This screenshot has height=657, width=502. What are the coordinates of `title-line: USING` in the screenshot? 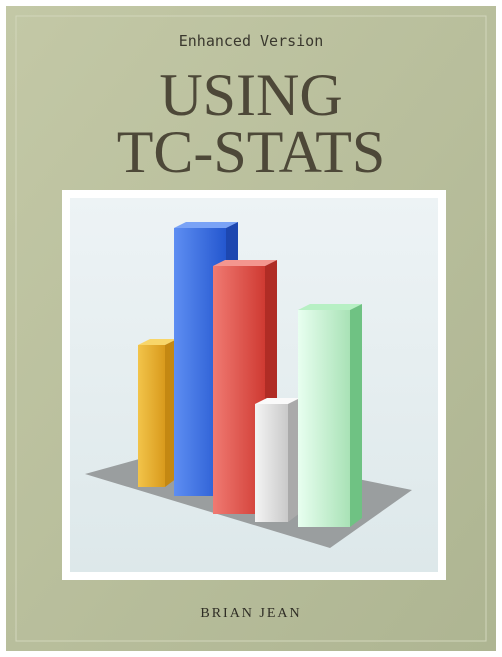 It's located at (250, 95).